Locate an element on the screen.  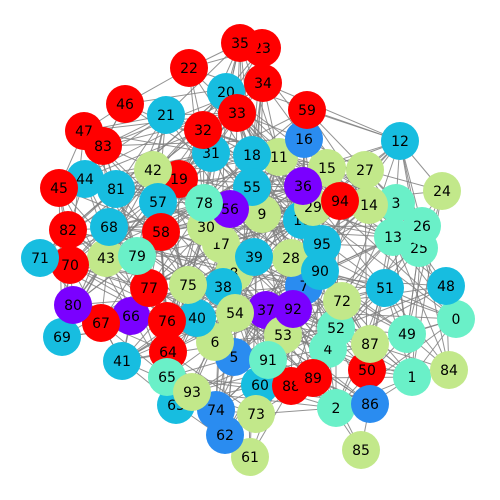
graph-node: 85 is located at coordinates (361, 450).